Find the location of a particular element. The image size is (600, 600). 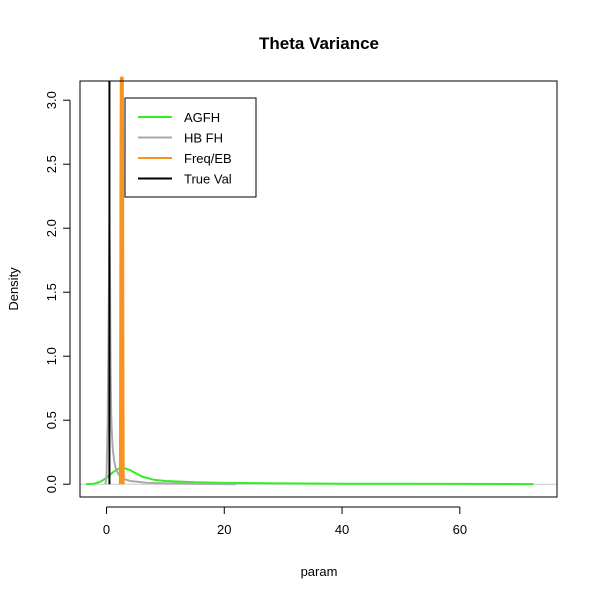

y-tick-label: 2.5 is located at coordinates (51, 164).